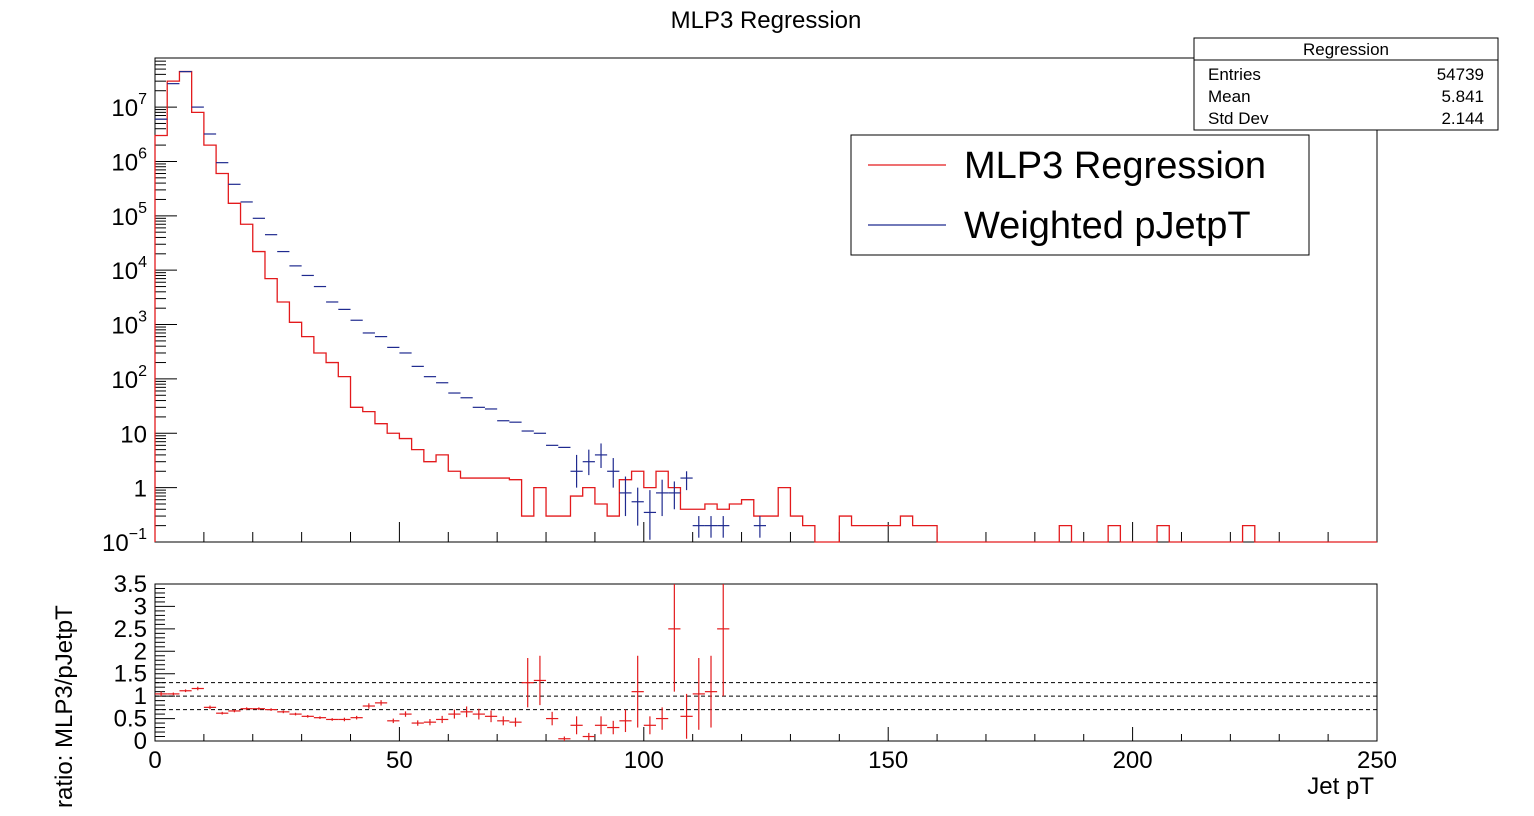 This screenshot has width=1534, height=816. Describe the element at coordinates (130, 674) in the screenshot. I see `lower-y-tick-label: 1.5` at that location.